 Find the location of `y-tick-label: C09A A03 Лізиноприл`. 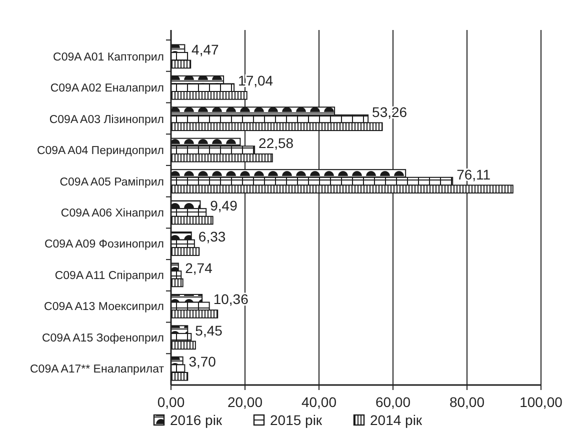

y-tick-label: C09A A03 Лізиноприл is located at coordinates (106, 120).